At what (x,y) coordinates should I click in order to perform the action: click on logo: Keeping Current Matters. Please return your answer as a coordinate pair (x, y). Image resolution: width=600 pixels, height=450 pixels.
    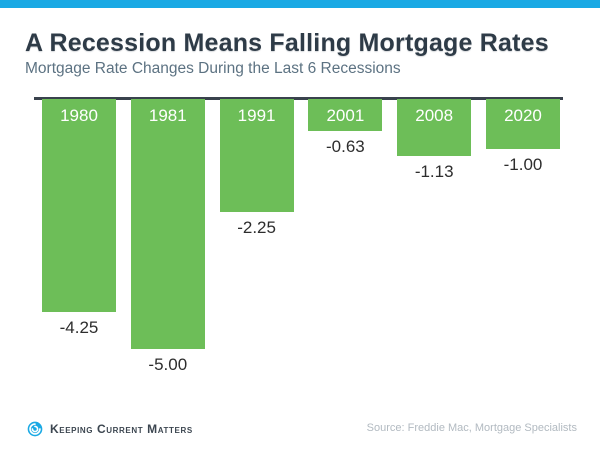
    Looking at the image, I should click on (110, 429).